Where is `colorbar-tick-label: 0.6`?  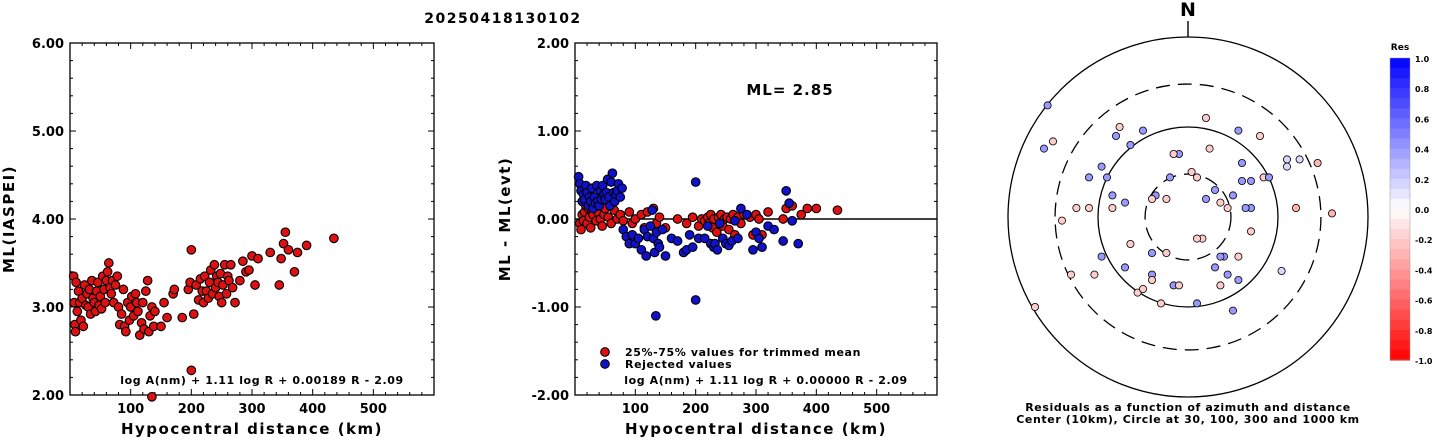 colorbar-tick-label: 0.6 is located at coordinates (1422, 119).